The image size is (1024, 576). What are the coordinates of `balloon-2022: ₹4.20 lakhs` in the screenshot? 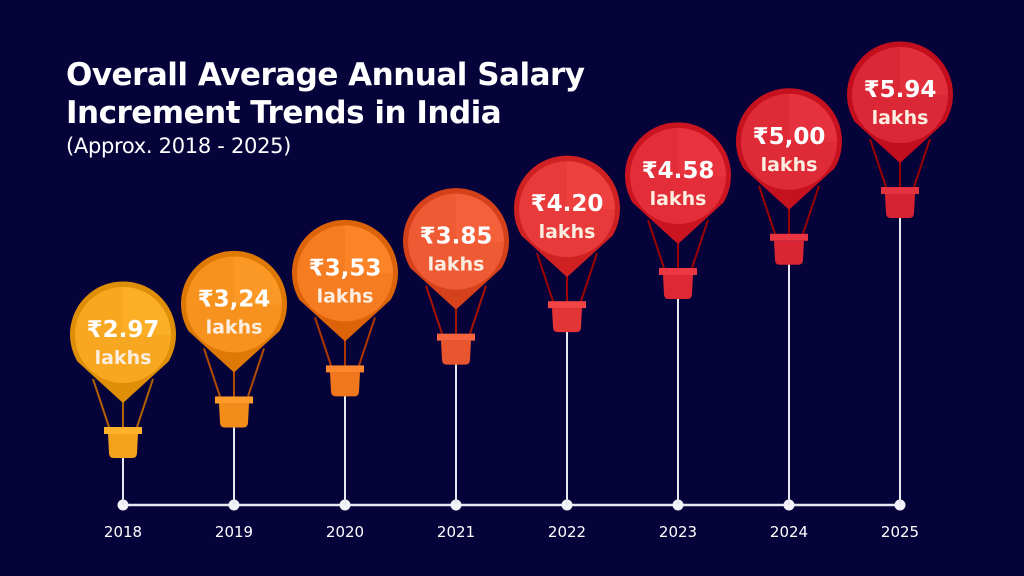 It's located at (567, 330).